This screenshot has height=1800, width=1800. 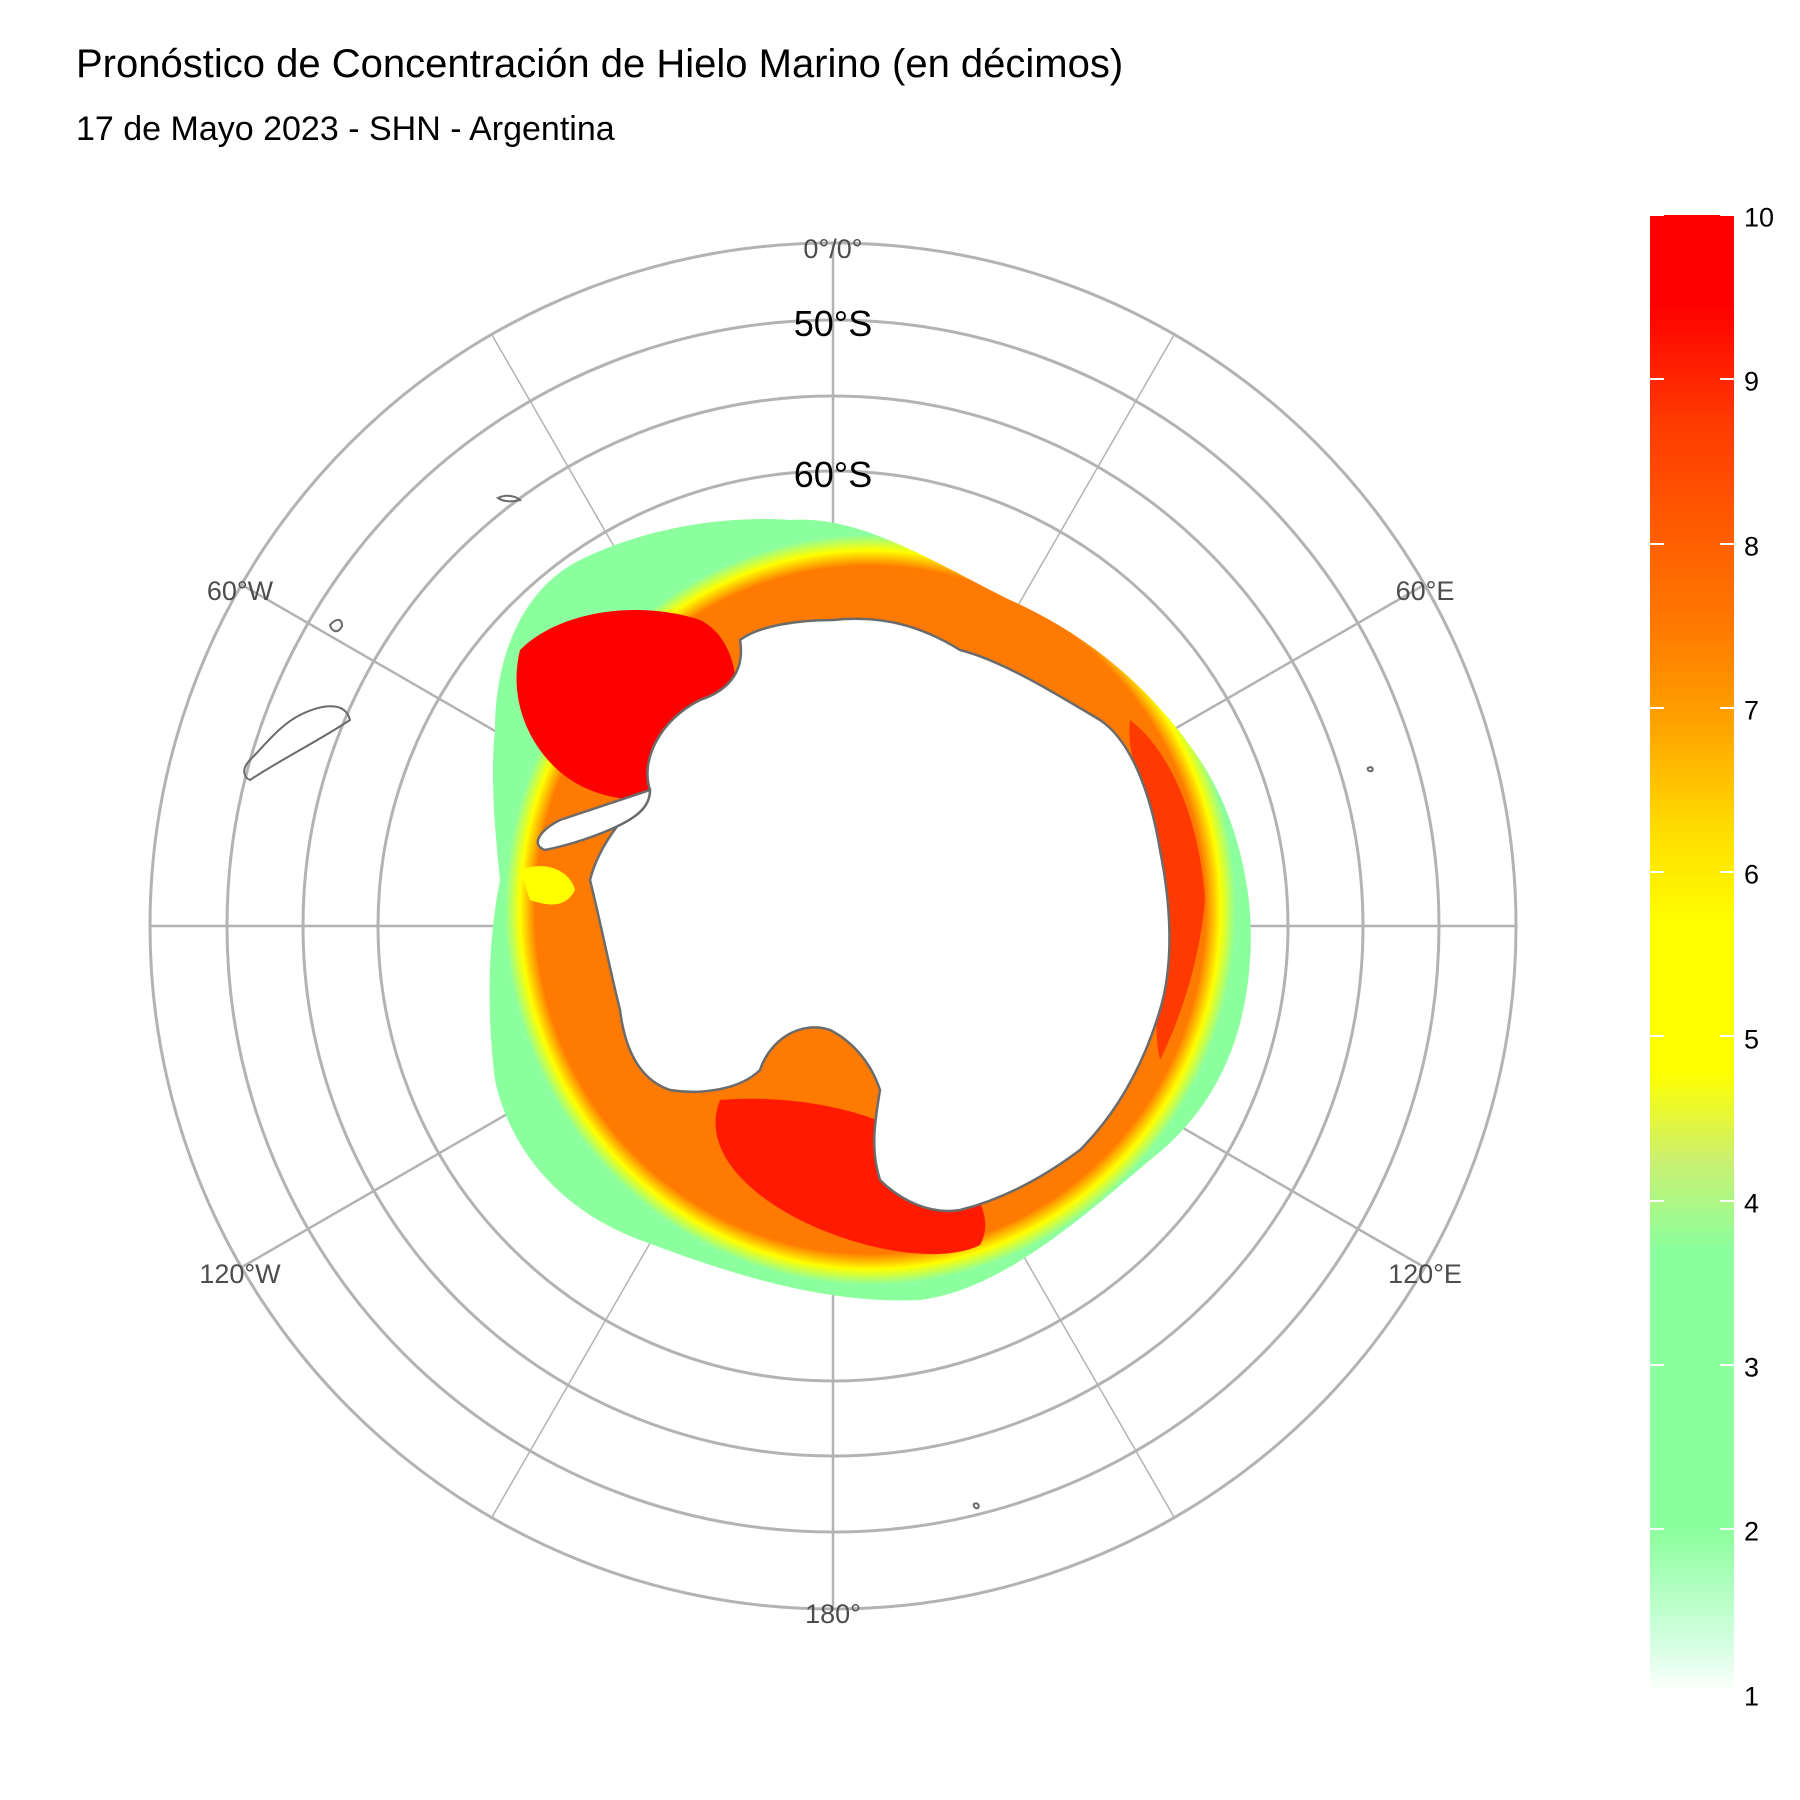 What do you see at coordinates (1752, 1696) in the screenshot?
I see `colorbar-label-1: 1` at bounding box center [1752, 1696].